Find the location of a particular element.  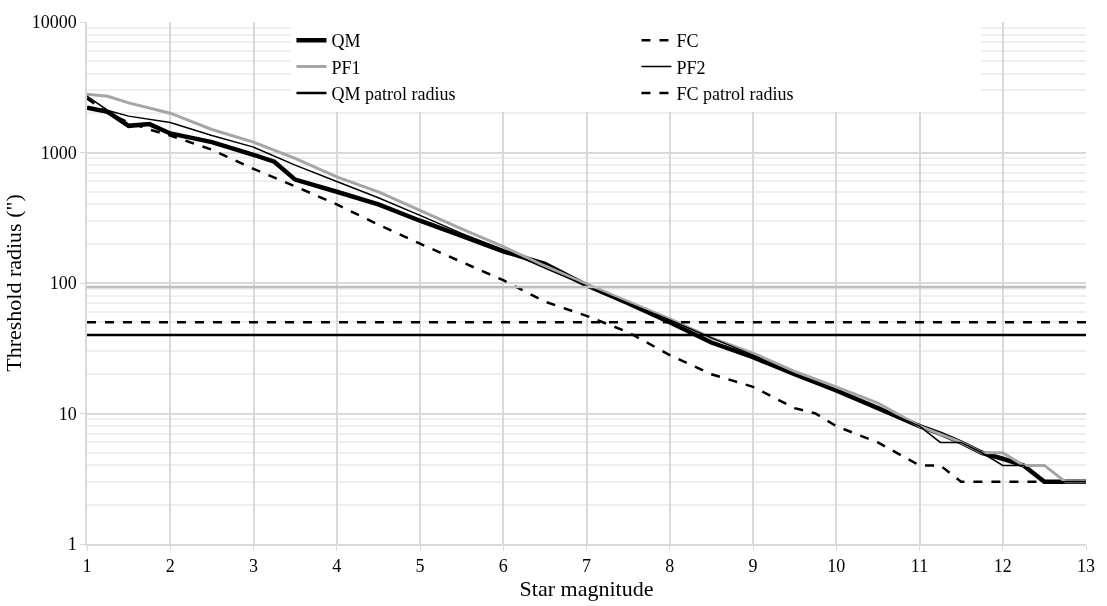

legend-label: PF1 is located at coordinates (346, 67).